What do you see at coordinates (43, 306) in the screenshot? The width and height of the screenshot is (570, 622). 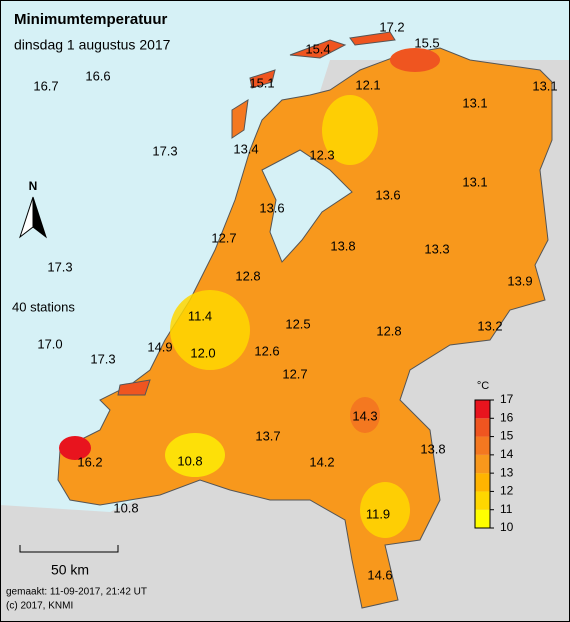 I see `station-count: 40 stations` at bounding box center [43, 306].